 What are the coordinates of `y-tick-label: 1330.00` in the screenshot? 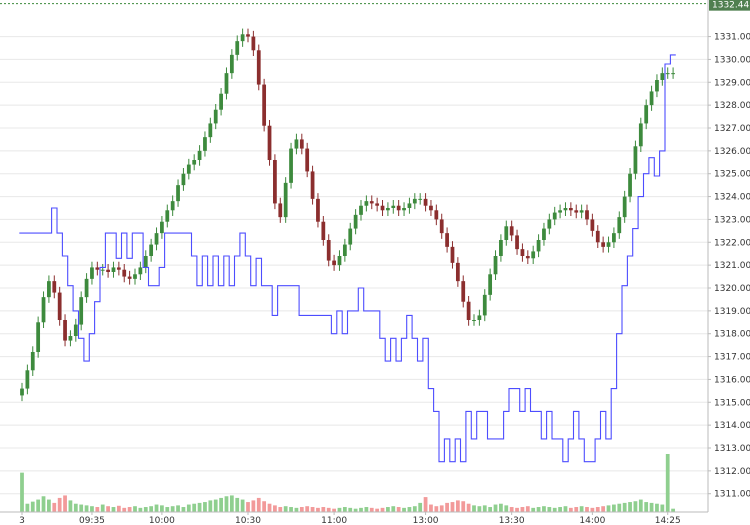 It's located at (732, 60).